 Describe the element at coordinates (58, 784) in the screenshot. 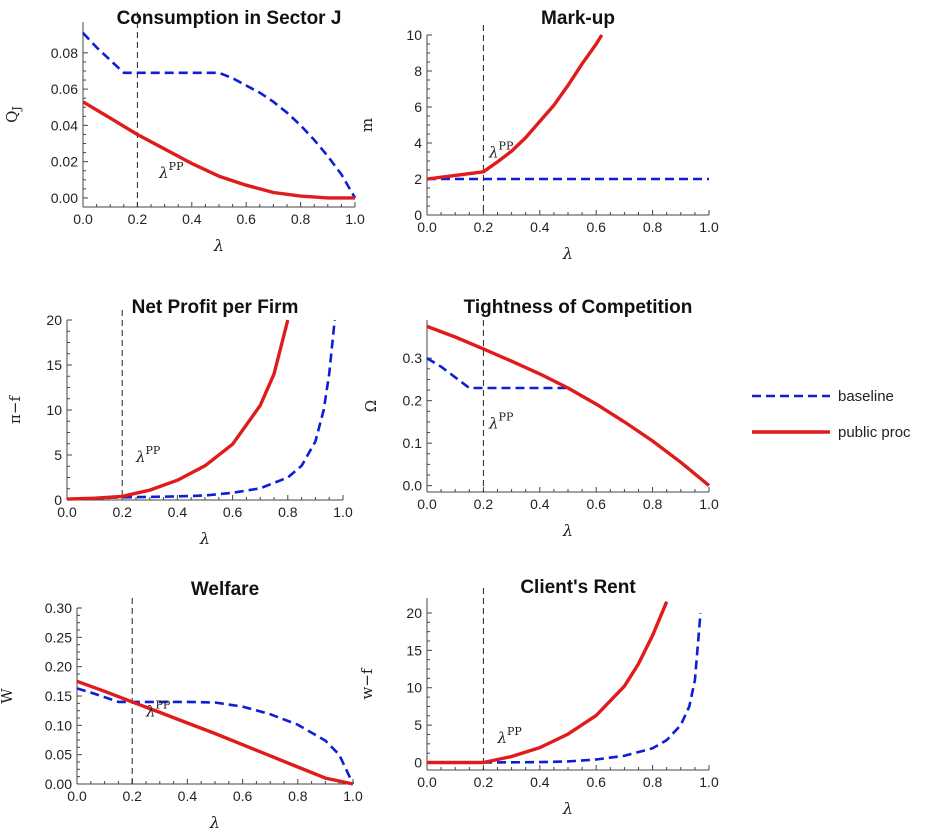

I see `y-tick-label: 0.00` at that location.